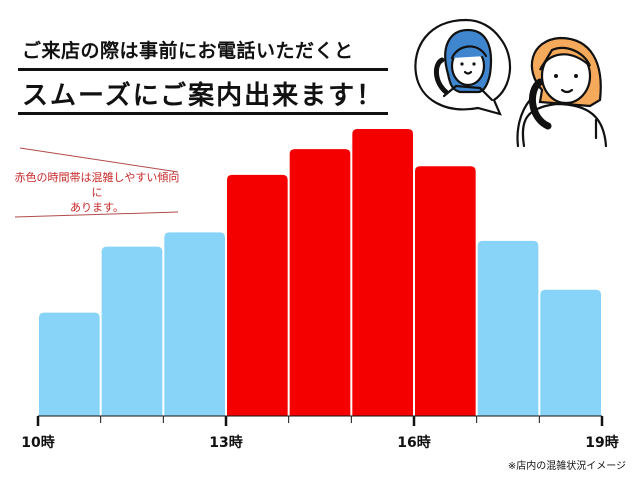  I want to click on busy-annotation: 赤色の時間帯は混雑しやすい傾向に あります。, so click(97, 192).